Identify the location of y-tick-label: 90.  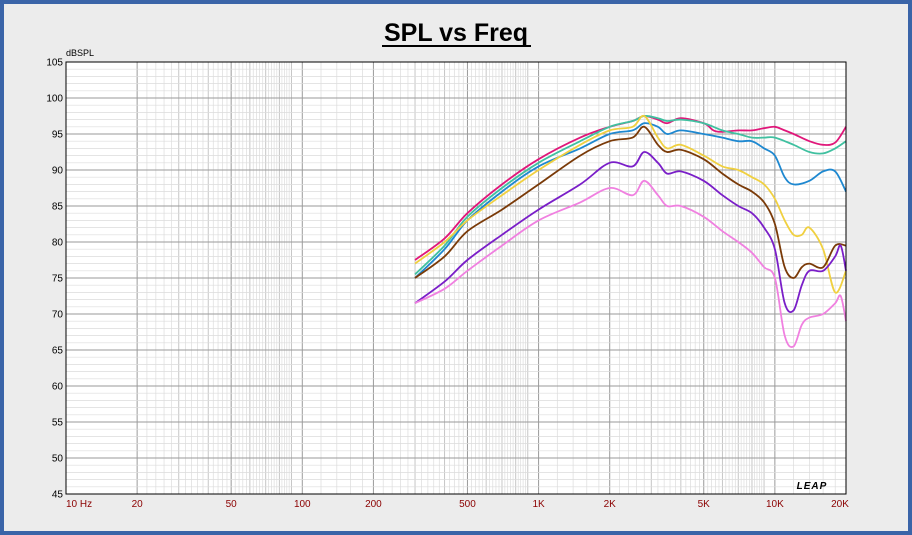
(58, 171).